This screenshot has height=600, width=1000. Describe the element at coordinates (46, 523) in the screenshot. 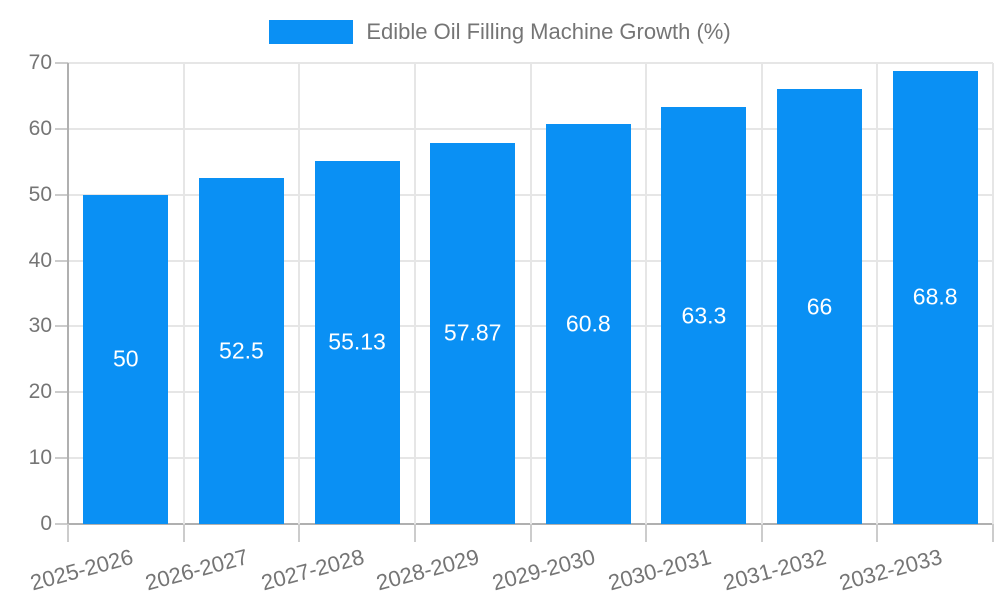

I see `y-tick-label: 0` at that location.